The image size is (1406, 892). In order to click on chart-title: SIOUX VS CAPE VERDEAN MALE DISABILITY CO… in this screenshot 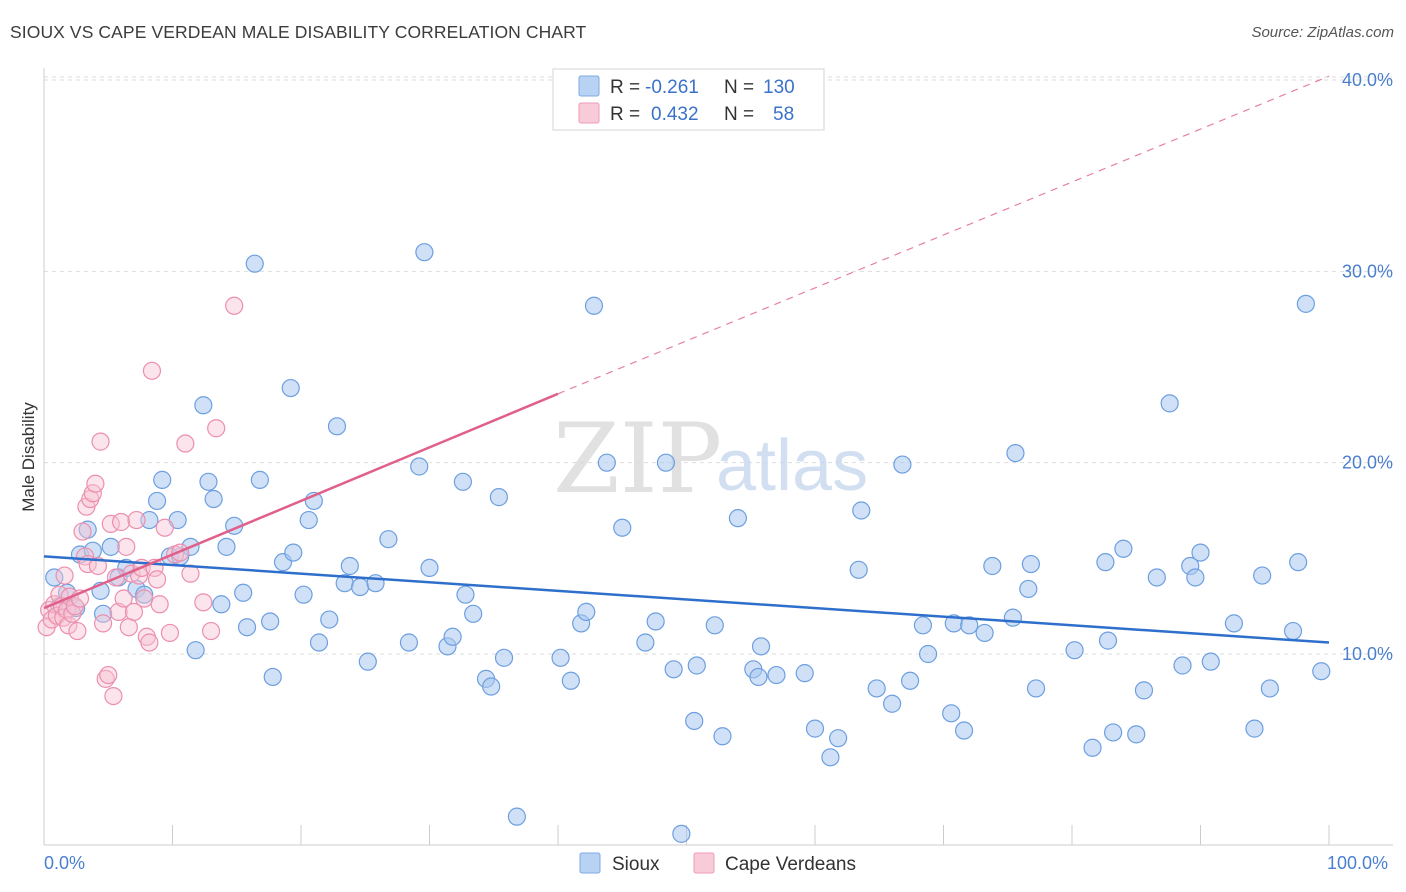, I will do `click(298, 32)`.